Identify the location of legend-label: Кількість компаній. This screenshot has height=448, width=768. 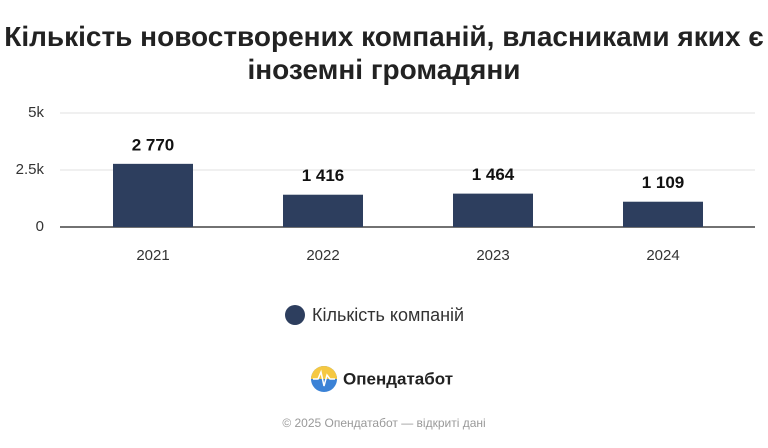
(388, 315).